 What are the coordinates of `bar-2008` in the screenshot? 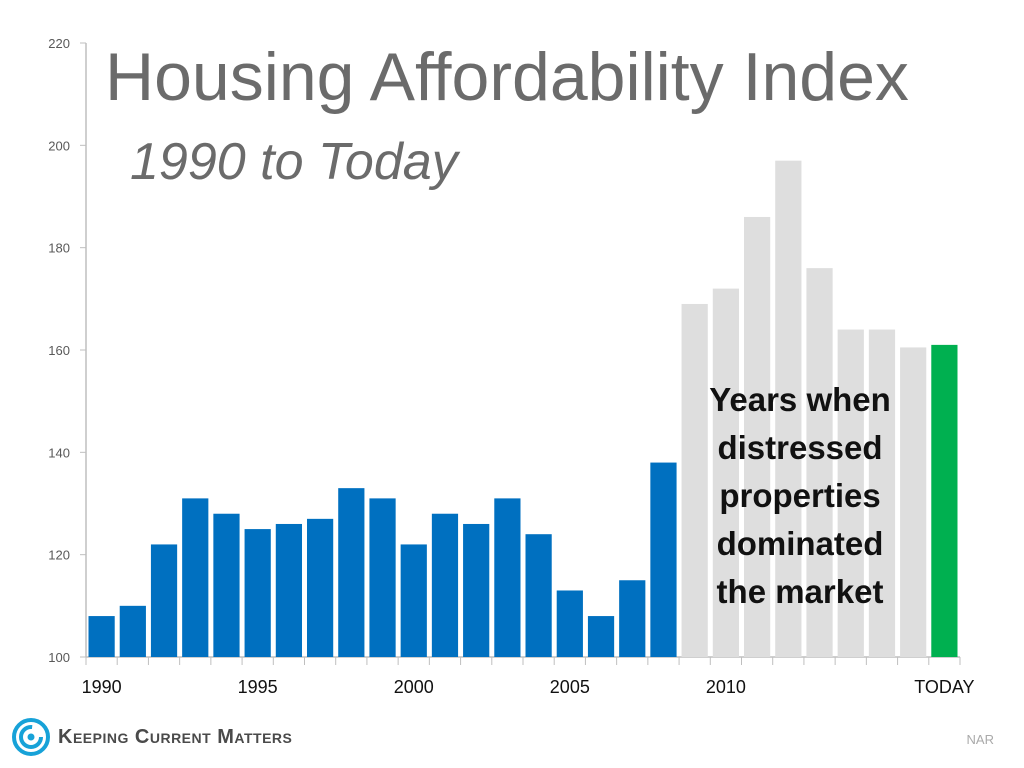 It's located at (663, 559).